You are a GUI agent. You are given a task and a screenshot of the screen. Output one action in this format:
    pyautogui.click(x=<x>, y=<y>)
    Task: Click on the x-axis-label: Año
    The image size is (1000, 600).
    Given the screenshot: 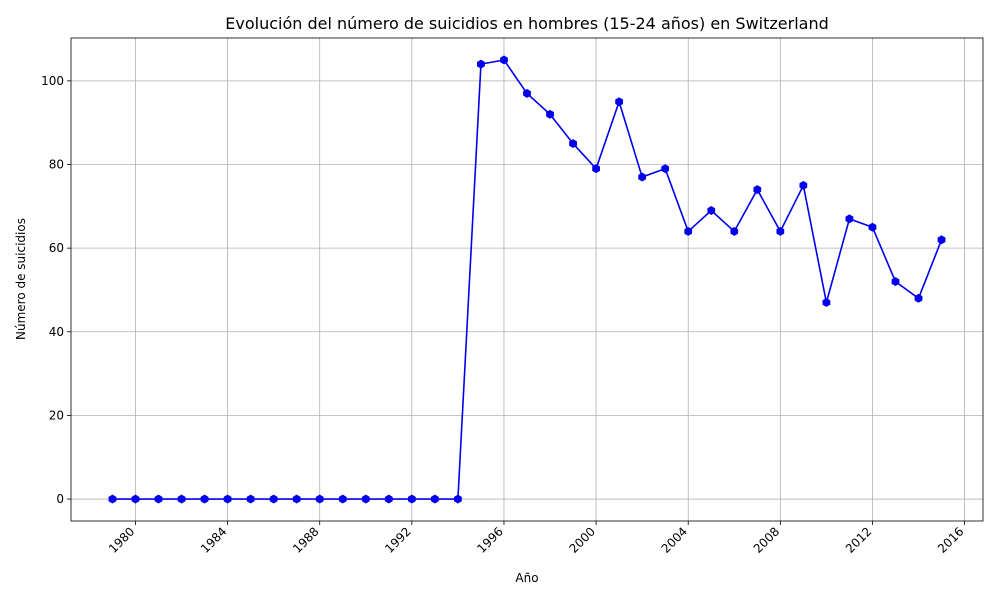 What is the action you would take?
    pyautogui.click(x=526, y=578)
    